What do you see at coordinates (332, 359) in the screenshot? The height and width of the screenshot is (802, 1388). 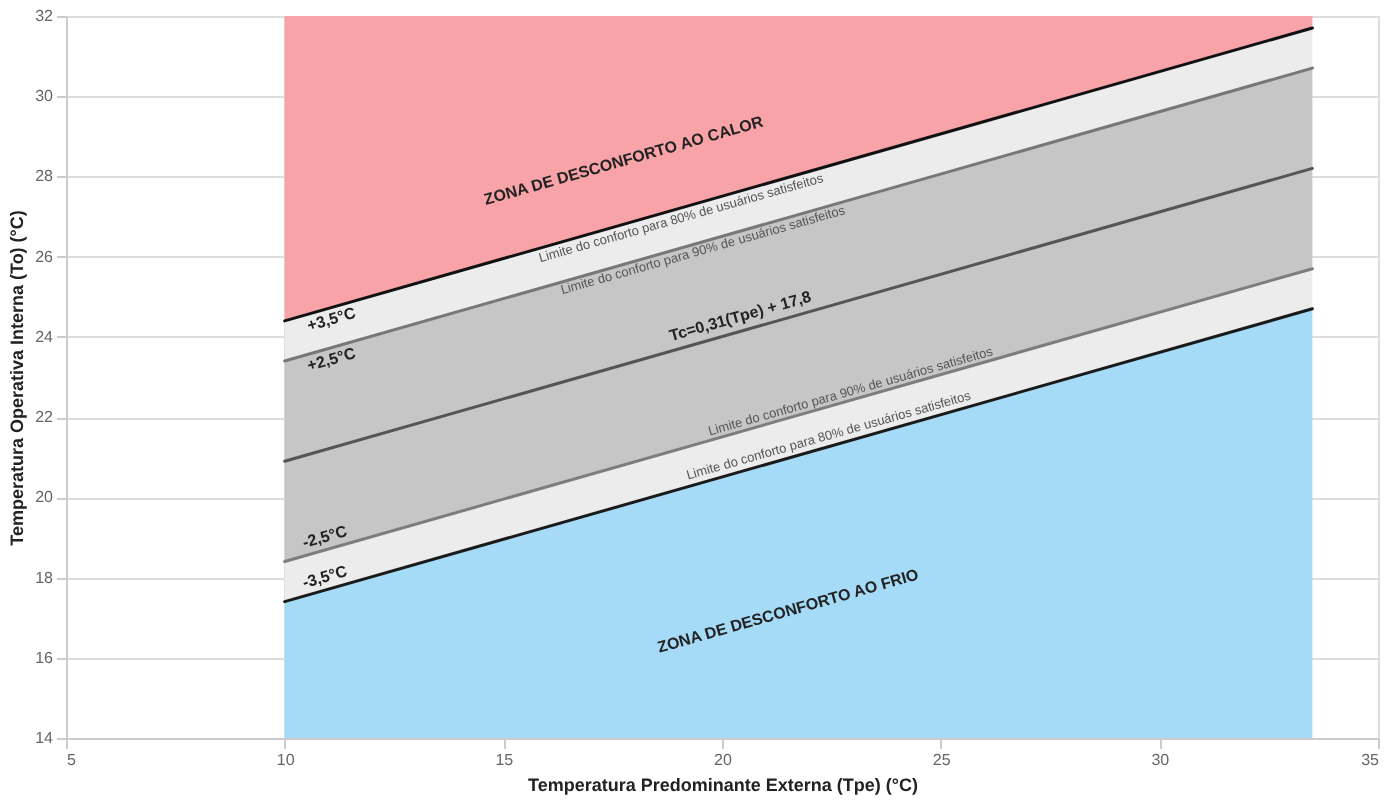 I see `annotation: +2,5°C` at bounding box center [332, 359].